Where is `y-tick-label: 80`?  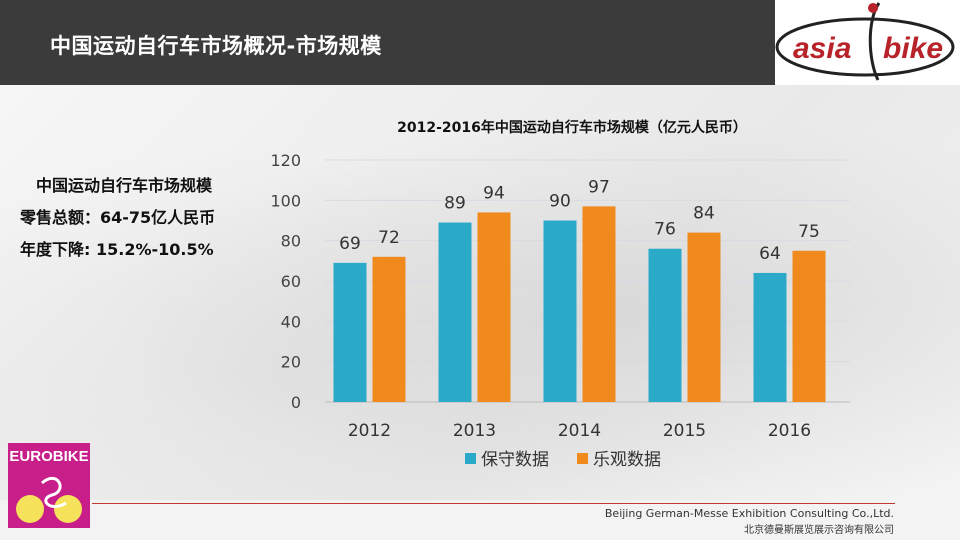 y-tick-label: 80 is located at coordinates (291, 241).